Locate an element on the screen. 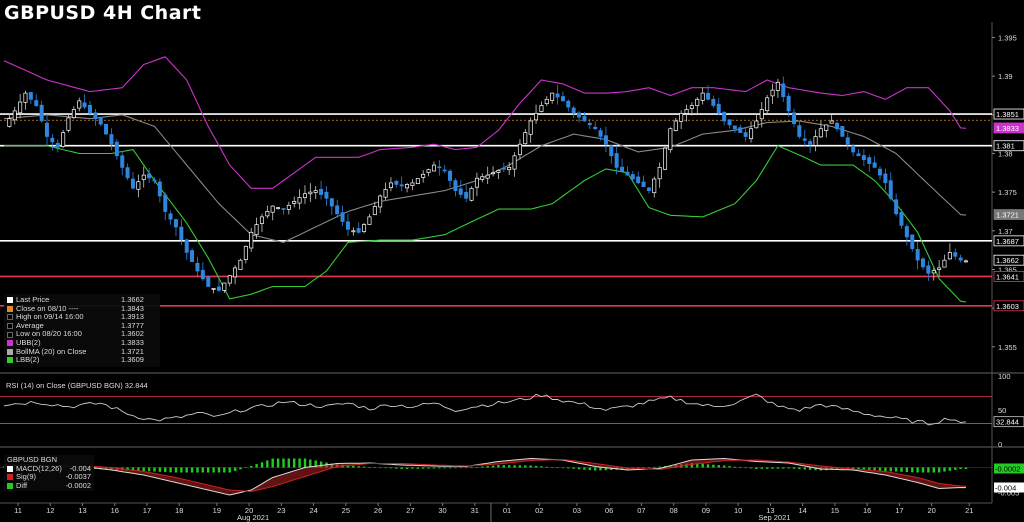 The image size is (1024, 522). time-tick-label: 25 is located at coordinates (346, 510).